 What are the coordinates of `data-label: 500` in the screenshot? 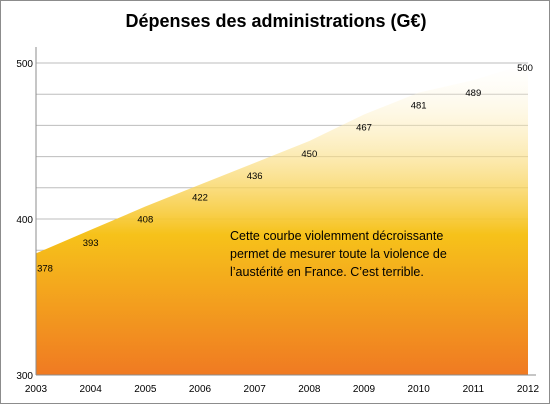 It's located at (525, 68).